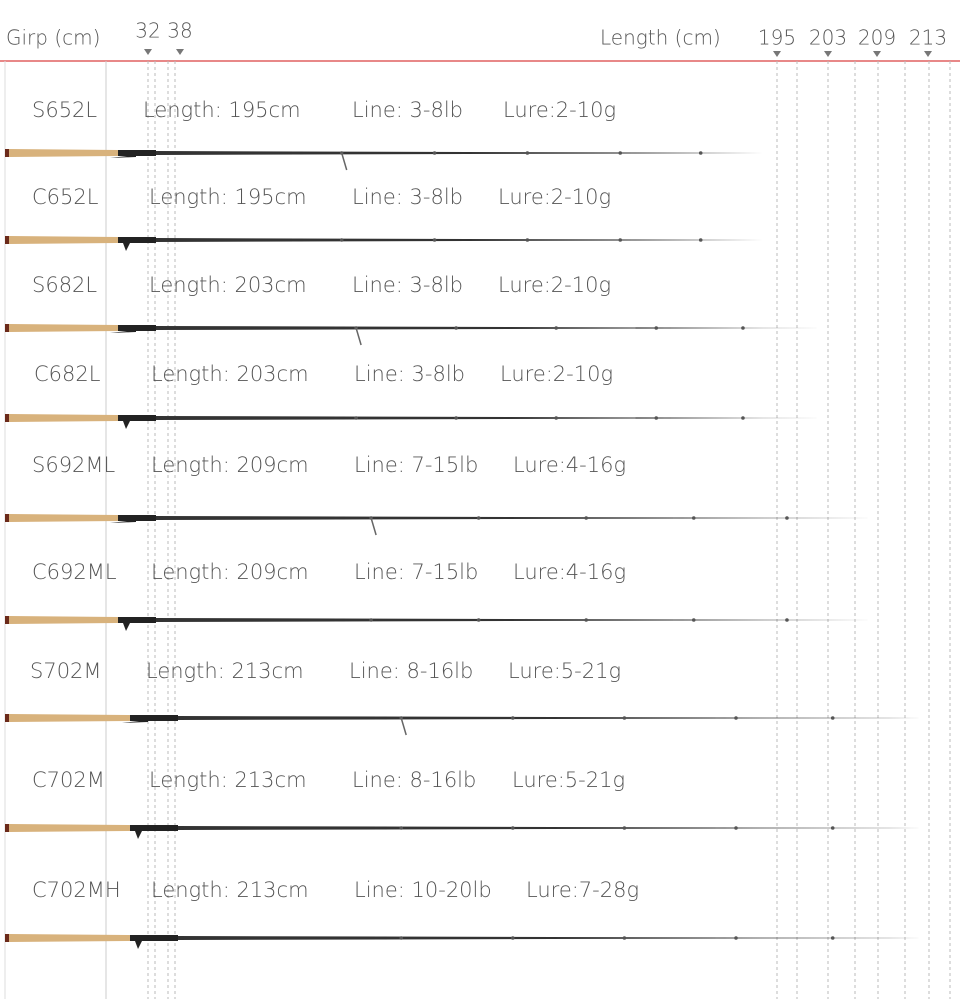 The width and height of the screenshot is (960, 999). I want to click on length-tick-label: 195, so click(777, 38).